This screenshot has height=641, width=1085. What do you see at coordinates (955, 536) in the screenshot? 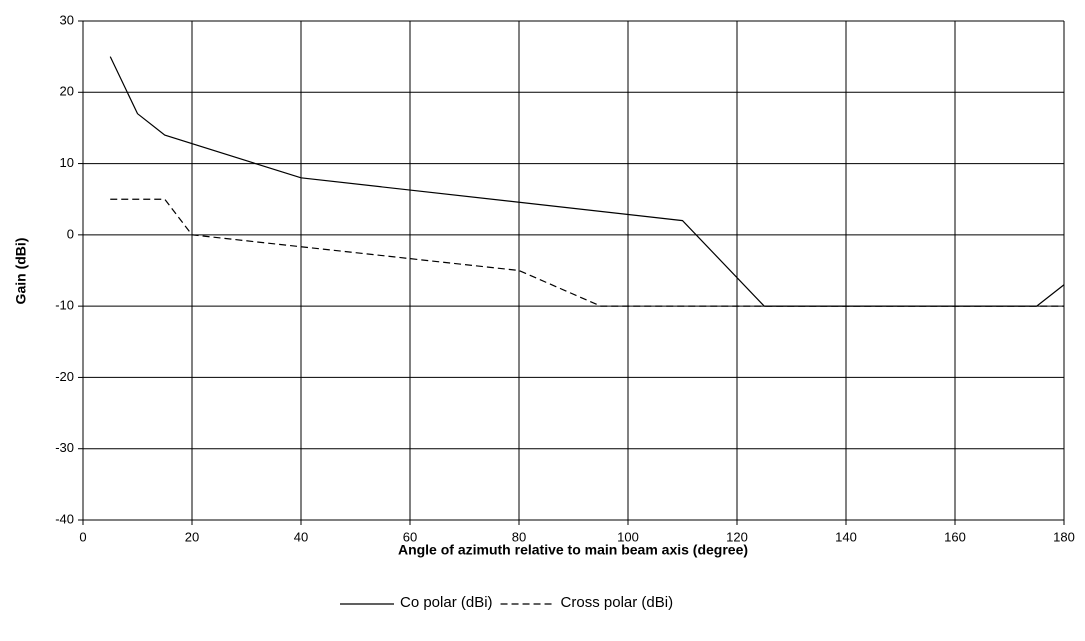
I see `x-tick-label: 160` at bounding box center [955, 536].